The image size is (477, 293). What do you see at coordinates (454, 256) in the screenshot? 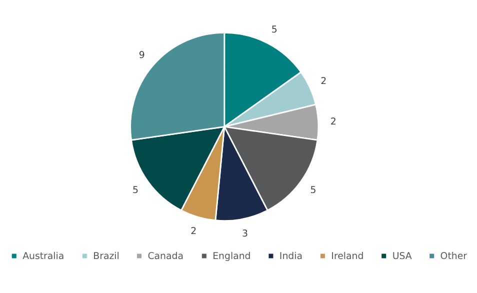
I see `legend-label: Other` at bounding box center [454, 256].